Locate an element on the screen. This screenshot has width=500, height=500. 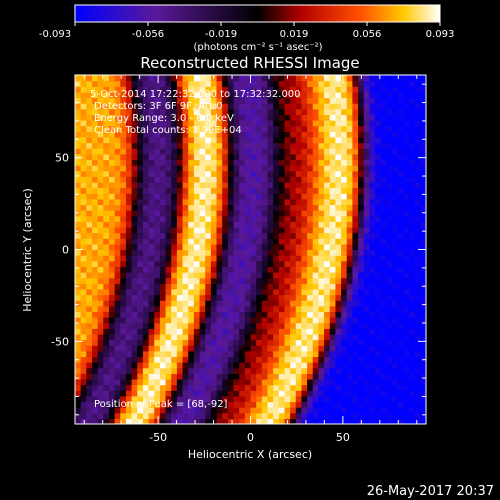
x-tick-label: -50 is located at coordinates (158, 437).